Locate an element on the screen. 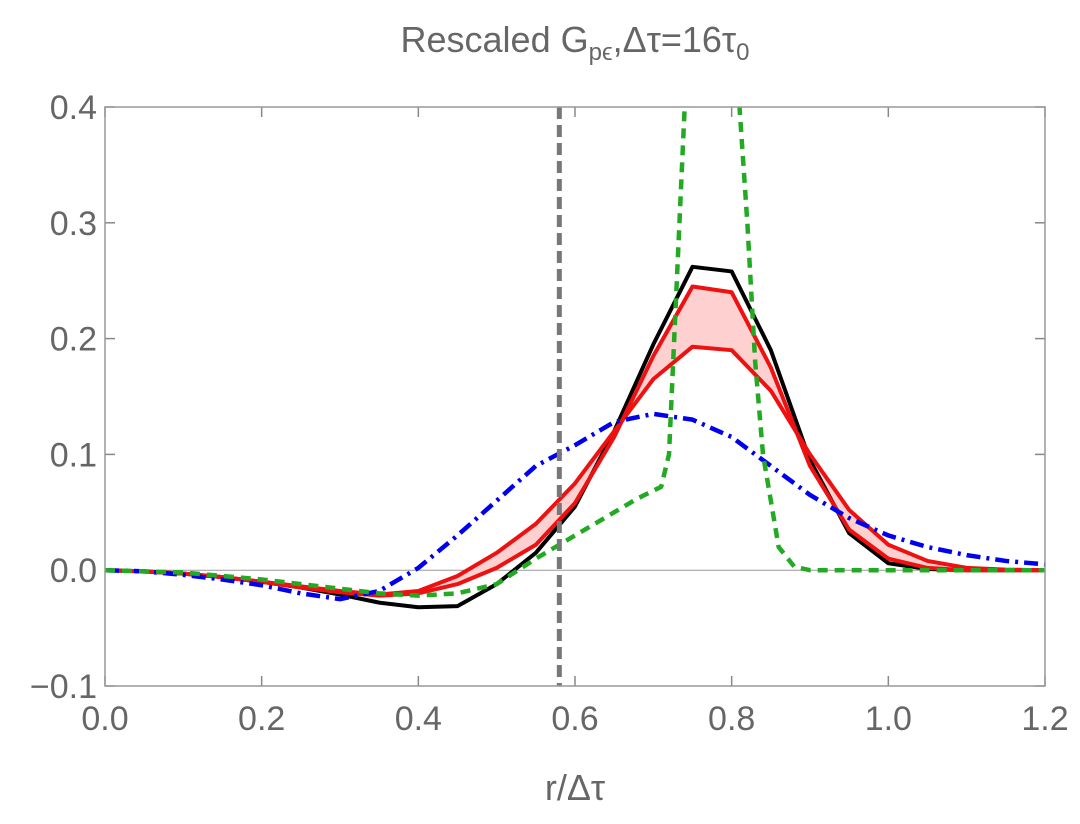  x-tick-label: 0.0 is located at coordinates (104, 719).